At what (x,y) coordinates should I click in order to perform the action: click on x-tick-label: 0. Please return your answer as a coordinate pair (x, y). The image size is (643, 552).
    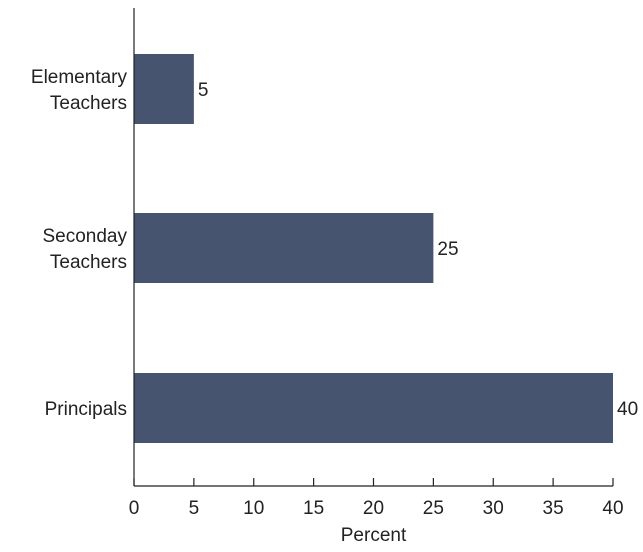
    Looking at the image, I should click on (134, 508).